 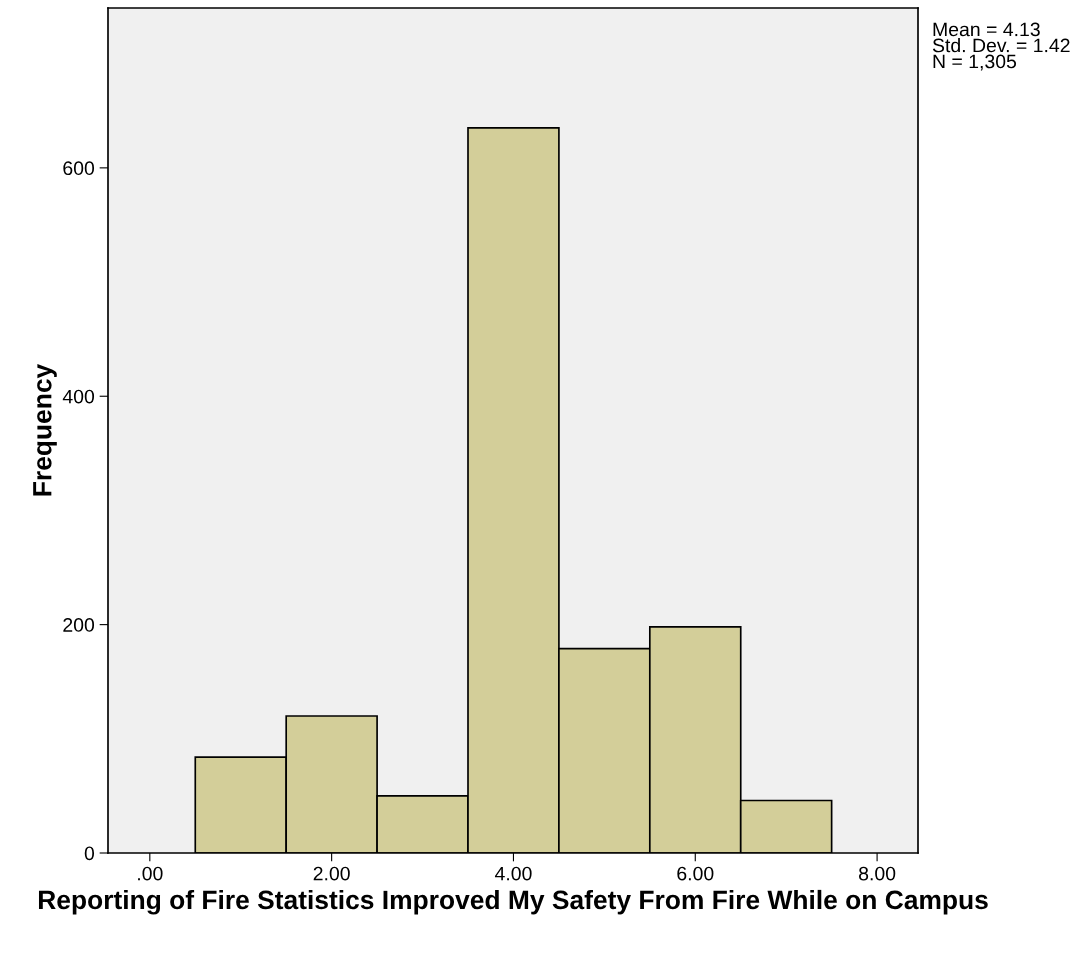 What do you see at coordinates (1001, 46) in the screenshot?
I see `text: Mean = 4.13 Std. Dev. = 1.42 N = 1,305` at bounding box center [1001, 46].